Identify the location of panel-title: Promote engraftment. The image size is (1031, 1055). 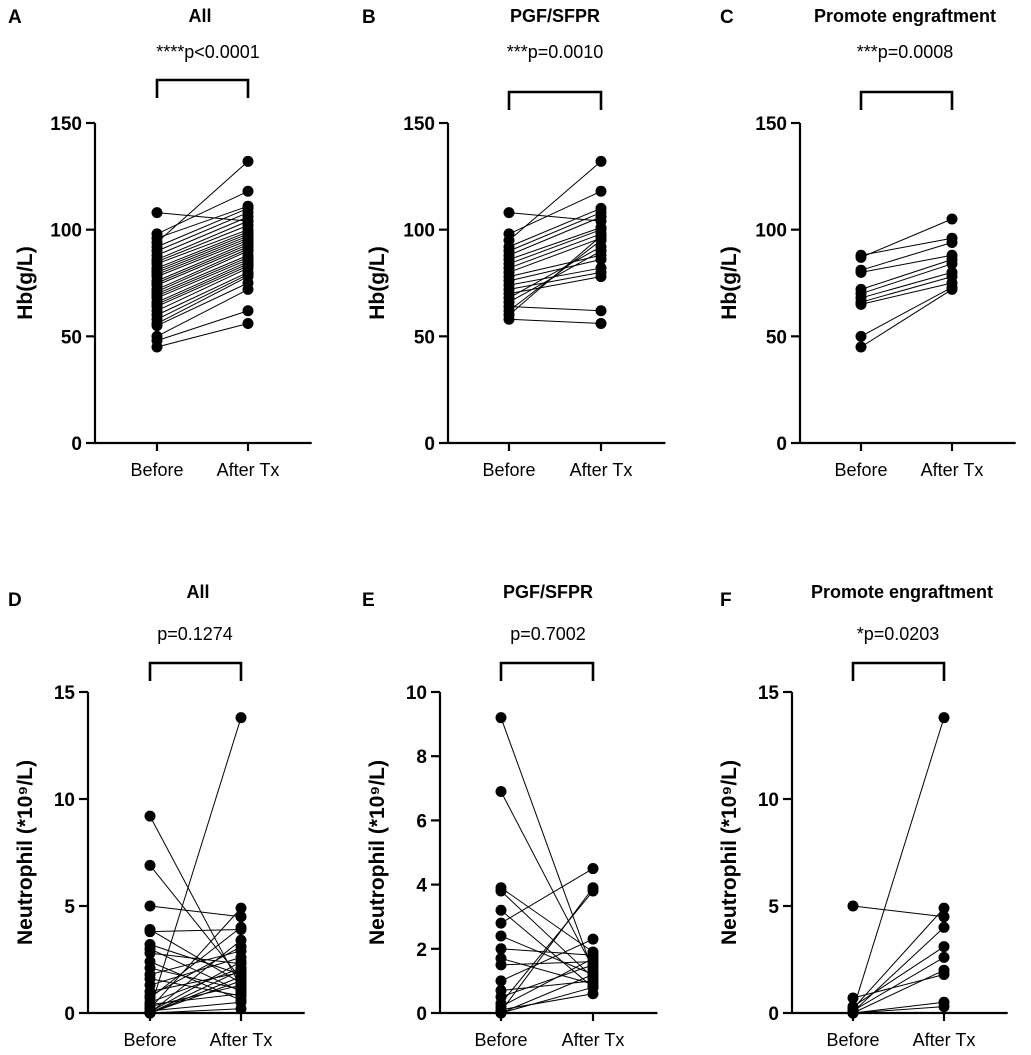
(905, 16).